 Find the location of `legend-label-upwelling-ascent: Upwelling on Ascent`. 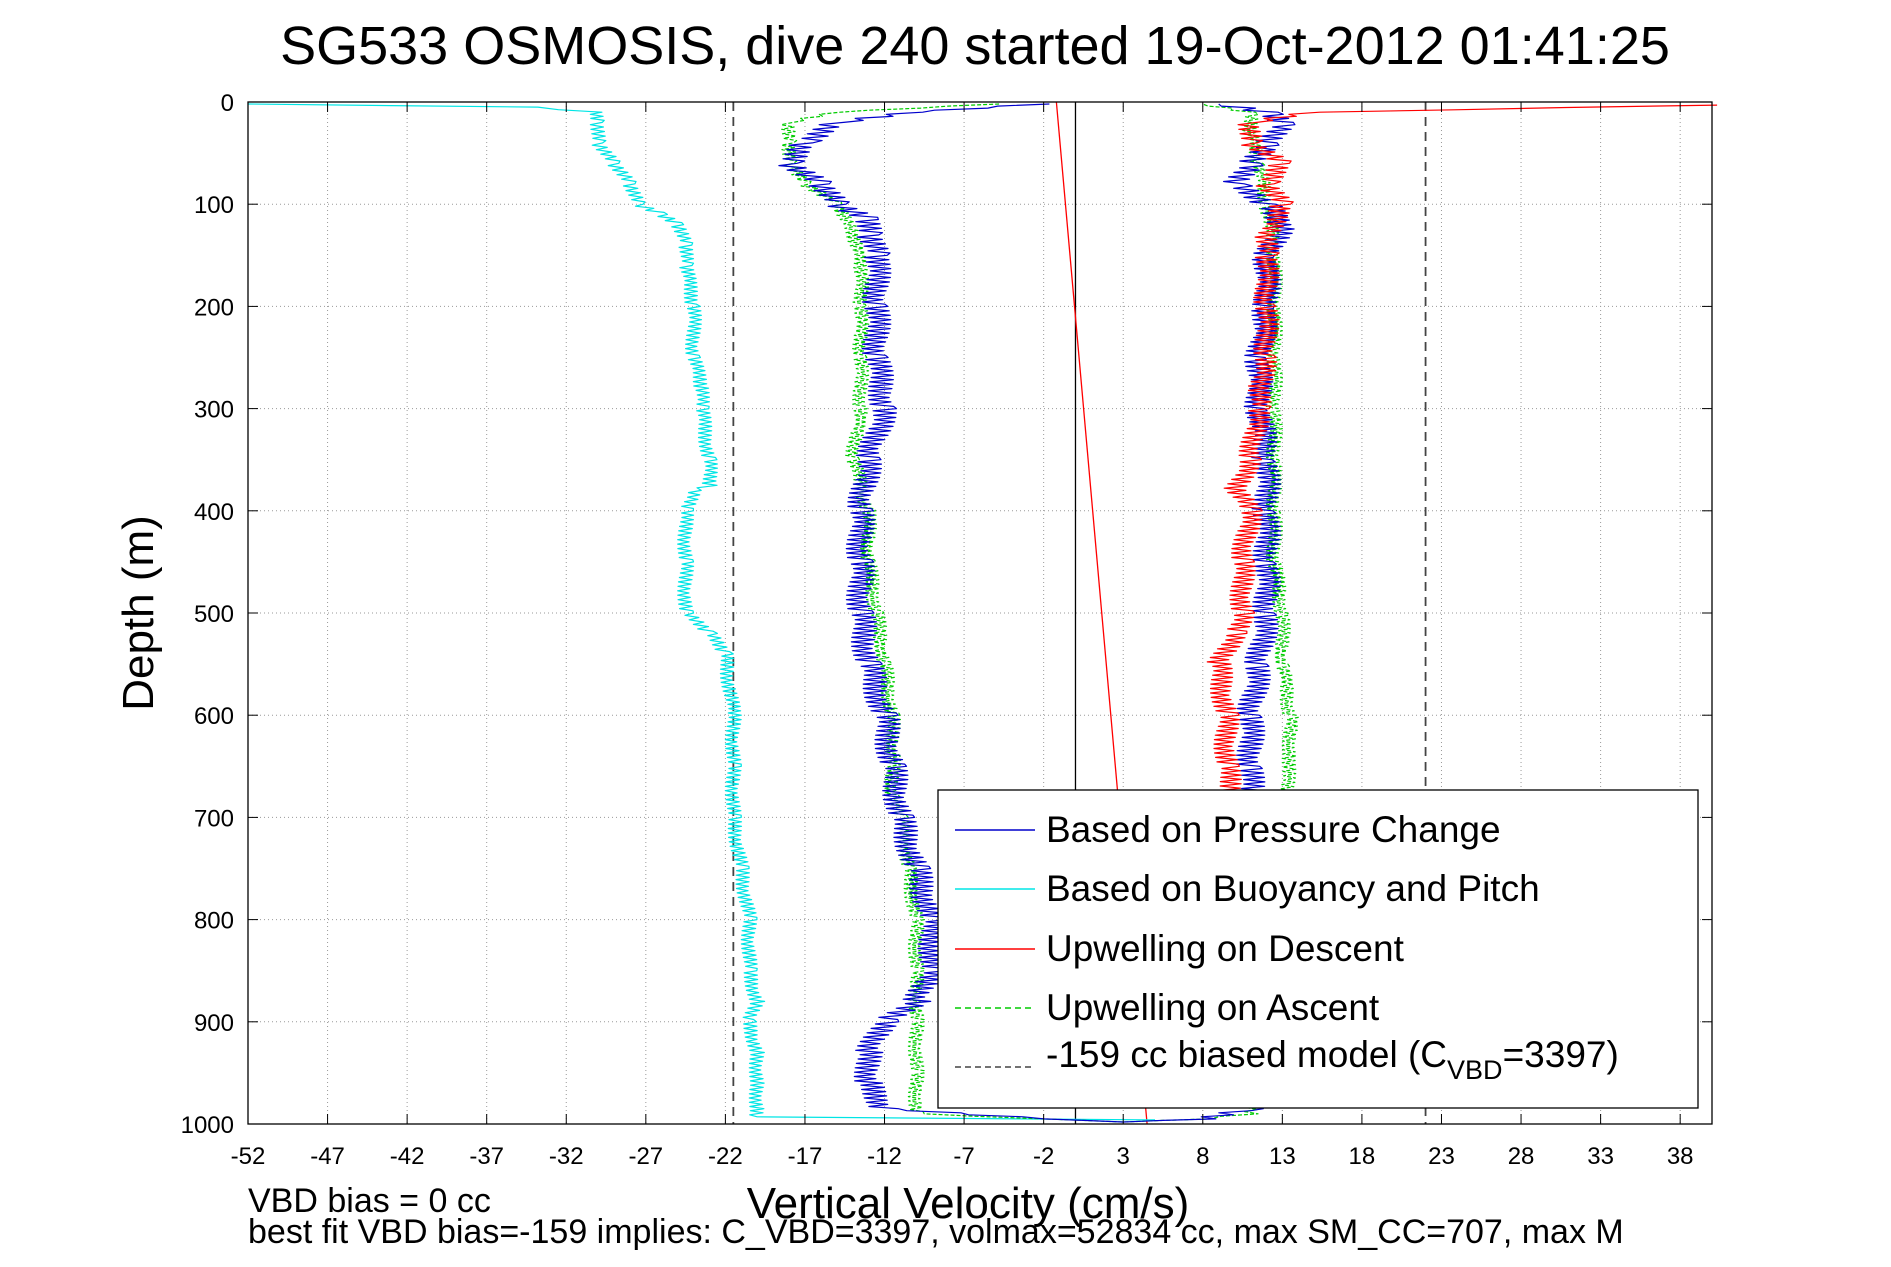

legend-label-upwelling-ascent: Upwelling on Ascent is located at coordinates (1213, 1007).